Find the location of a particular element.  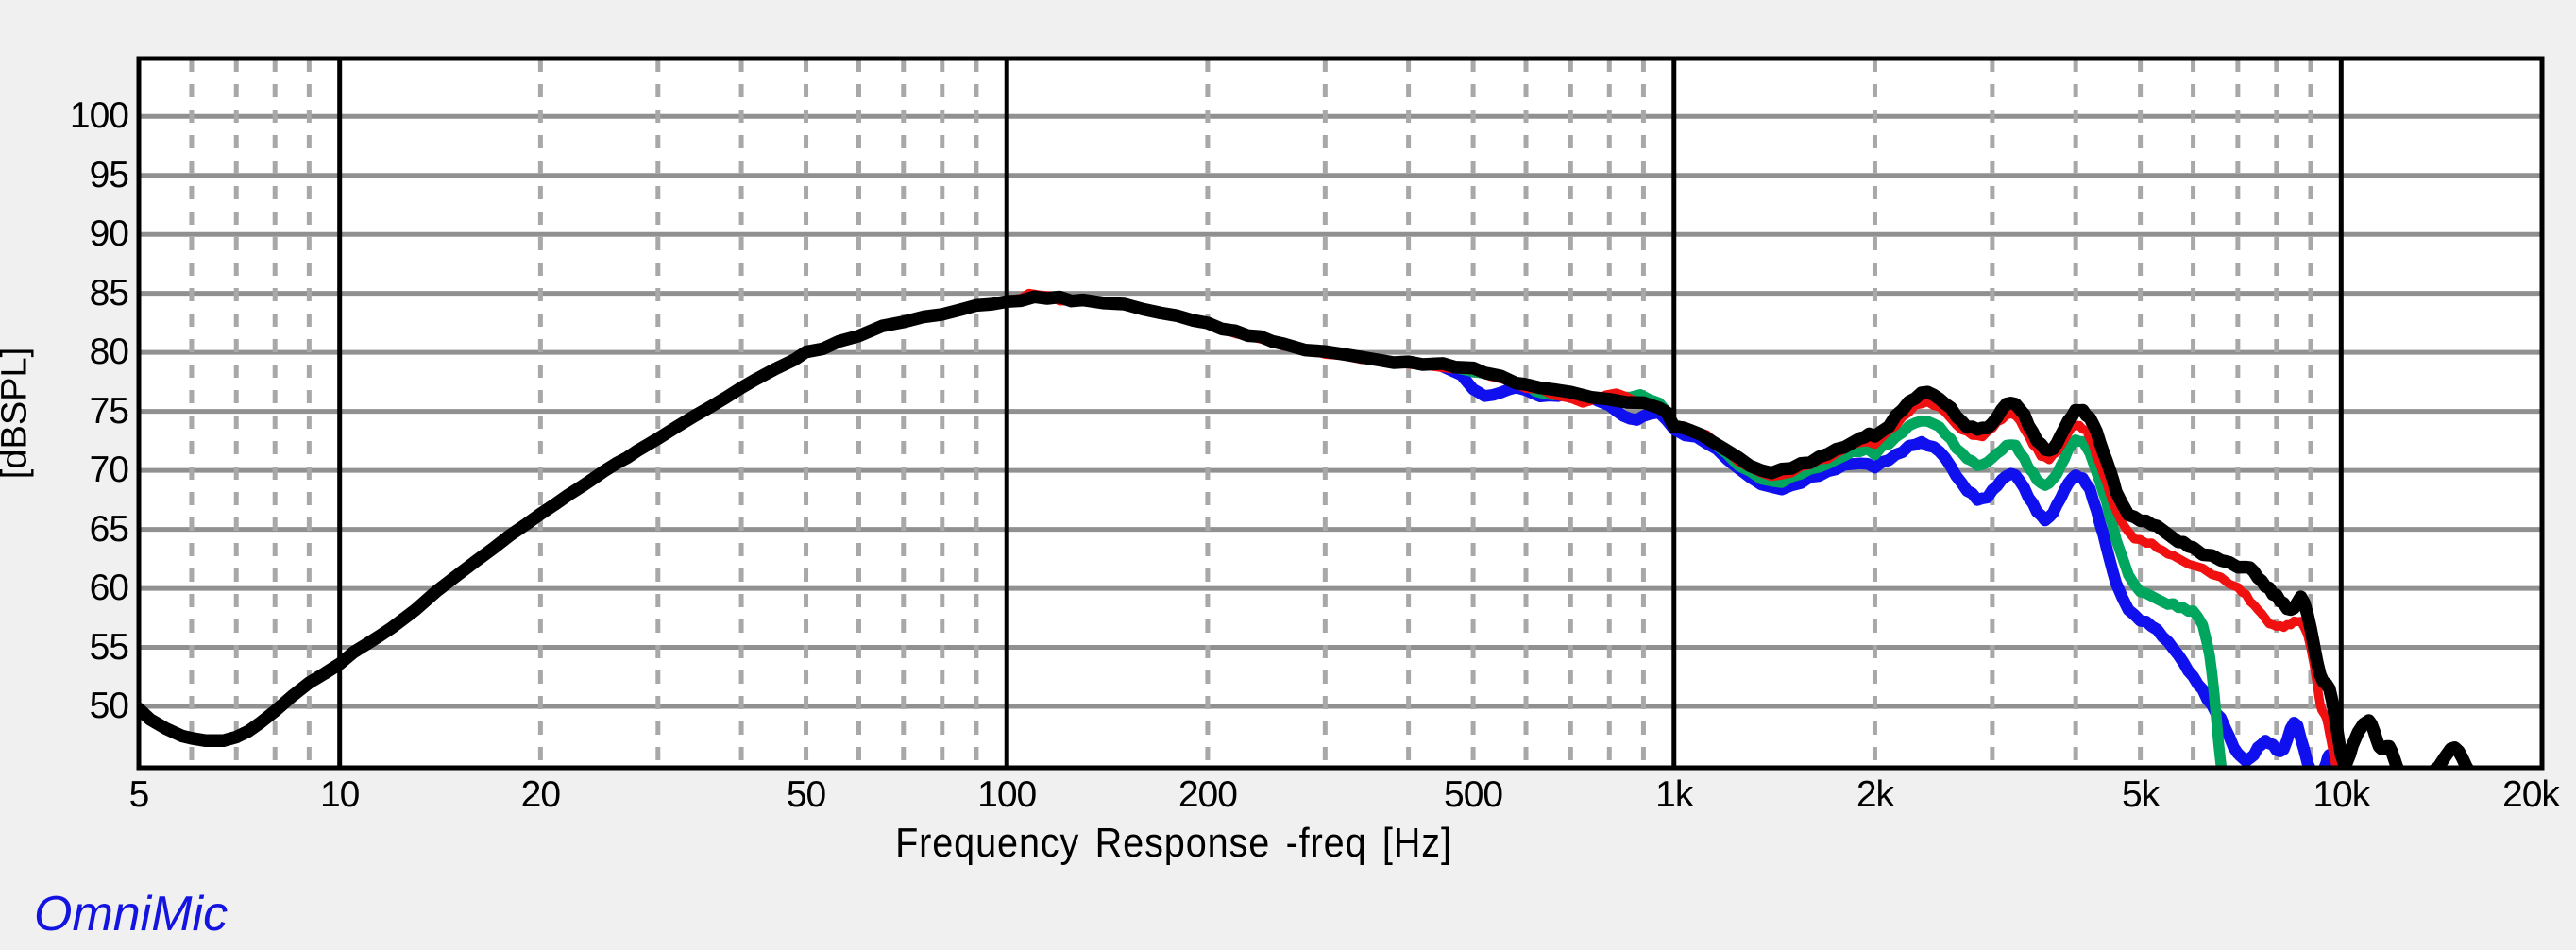

y-tick-label: 55 is located at coordinates (109, 647).